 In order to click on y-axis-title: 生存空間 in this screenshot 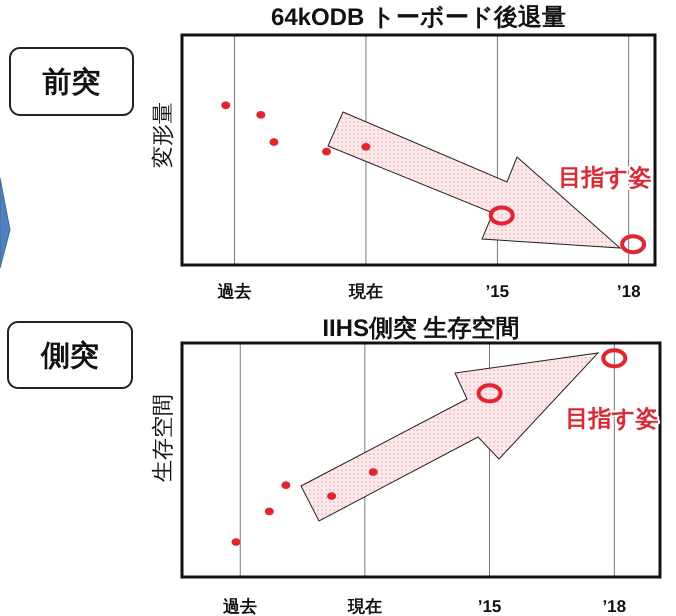, I will do `click(162, 438)`.